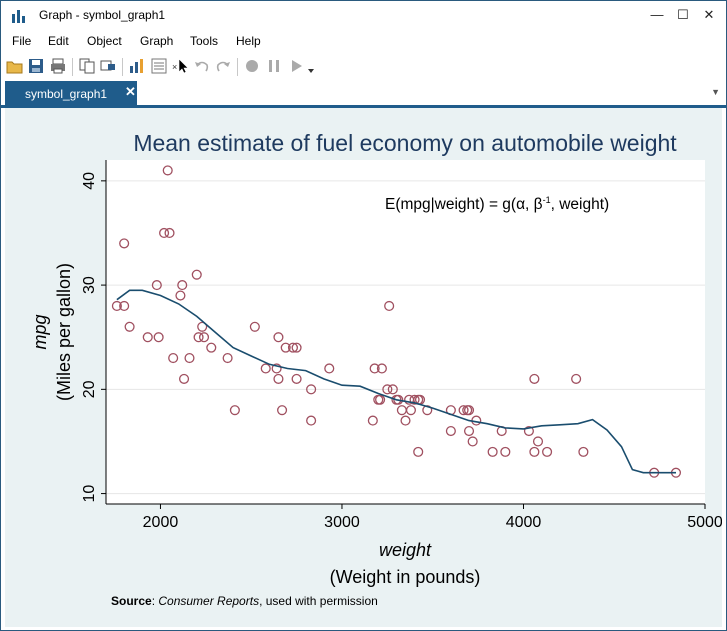  What do you see at coordinates (36, 66) in the screenshot?
I see `save-icon` at bounding box center [36, 66].